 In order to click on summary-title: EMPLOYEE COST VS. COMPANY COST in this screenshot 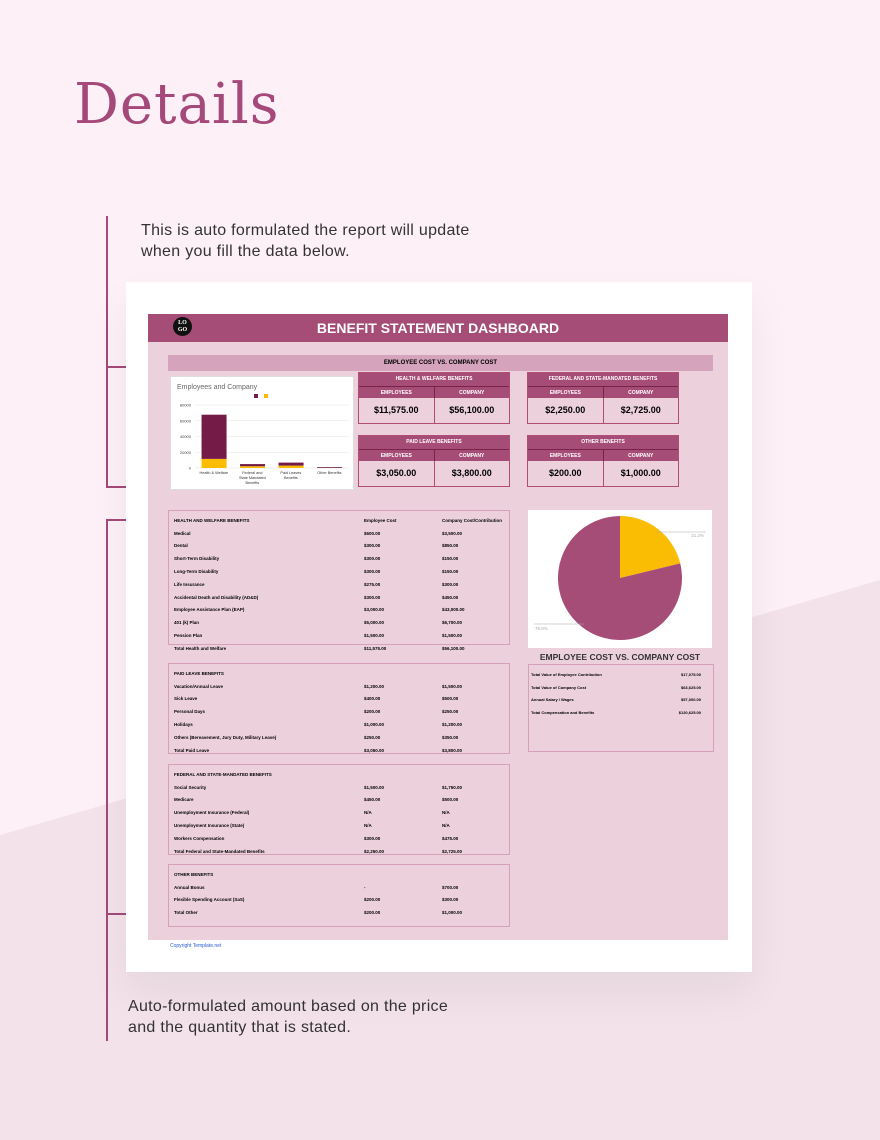, I will do `click(620, 657)`.